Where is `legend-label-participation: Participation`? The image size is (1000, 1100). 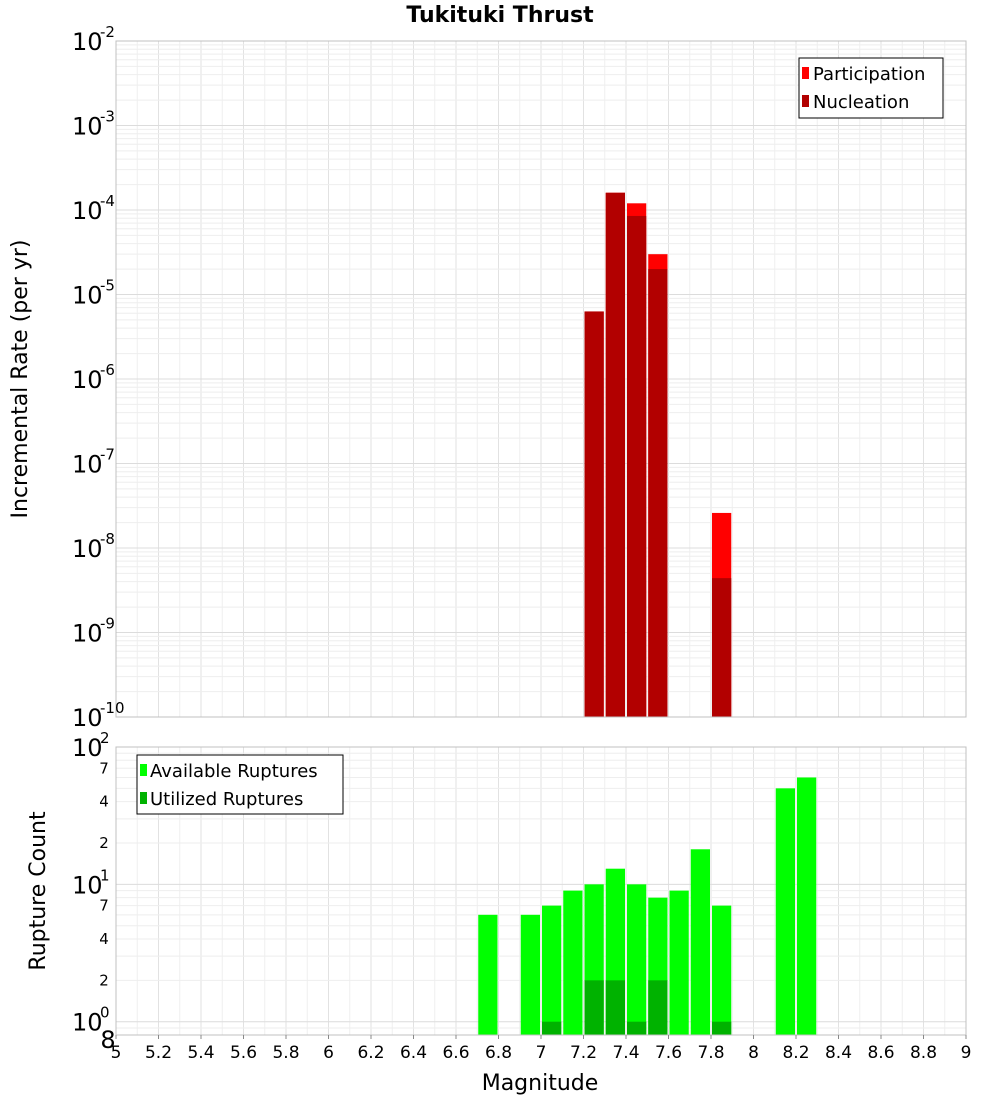 legend-label-participation: Participation is located at coordinates (869, 74).